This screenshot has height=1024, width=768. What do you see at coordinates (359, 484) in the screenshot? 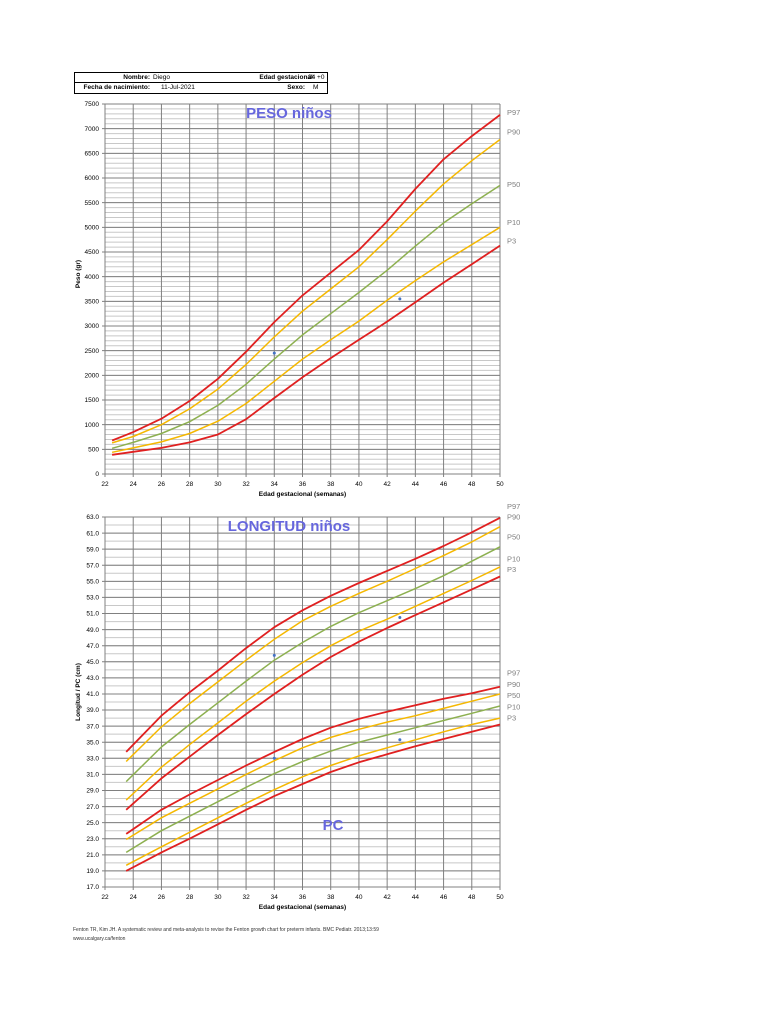
I see `x-tick-label: 40` at bounding box center [359, 484].